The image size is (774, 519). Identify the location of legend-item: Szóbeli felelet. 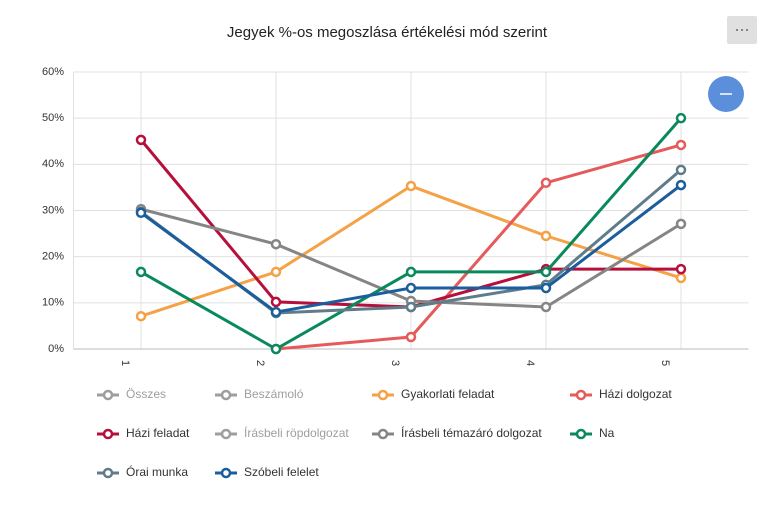
(267, 472).